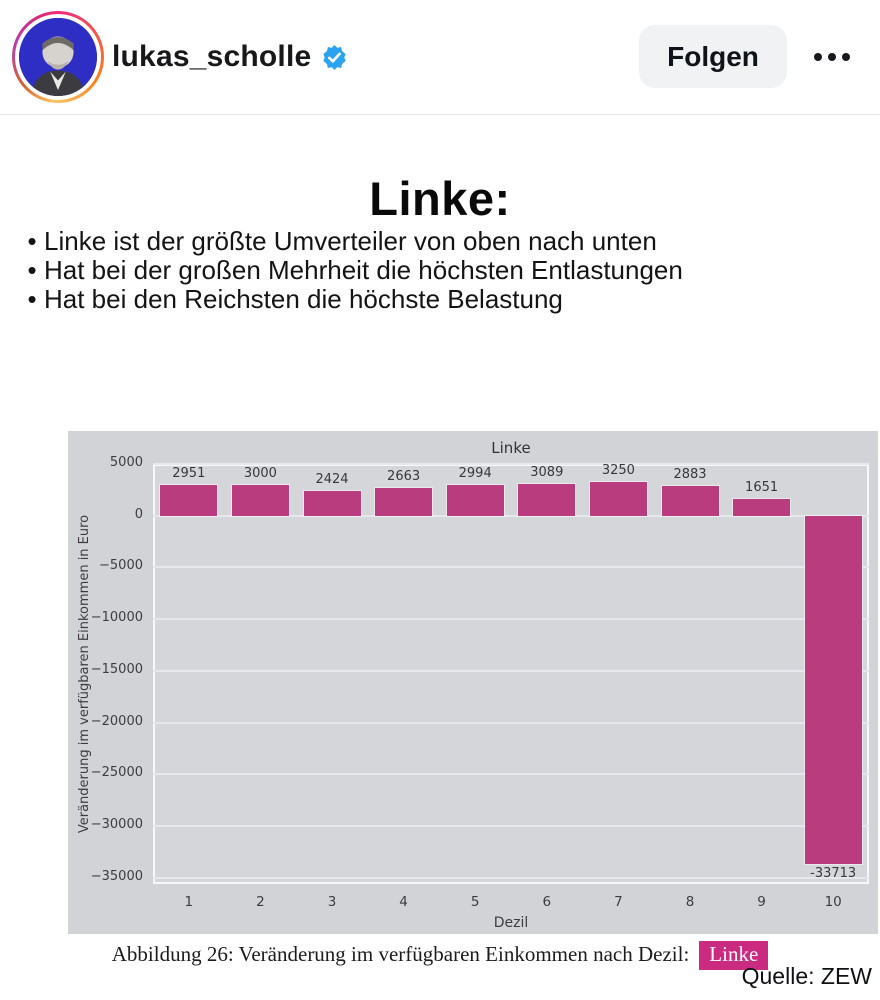 The height and width of the screenshot is (1000, 880). What do you see at coordinates (440, 57) in the screenshot?
I see `post-header: lukas_scholle Folgen` at bounding box center [440, 57].